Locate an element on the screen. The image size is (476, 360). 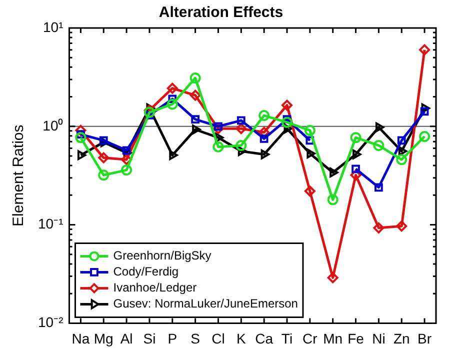
x-tick-label: Zn is located at coordinates (401, 338).